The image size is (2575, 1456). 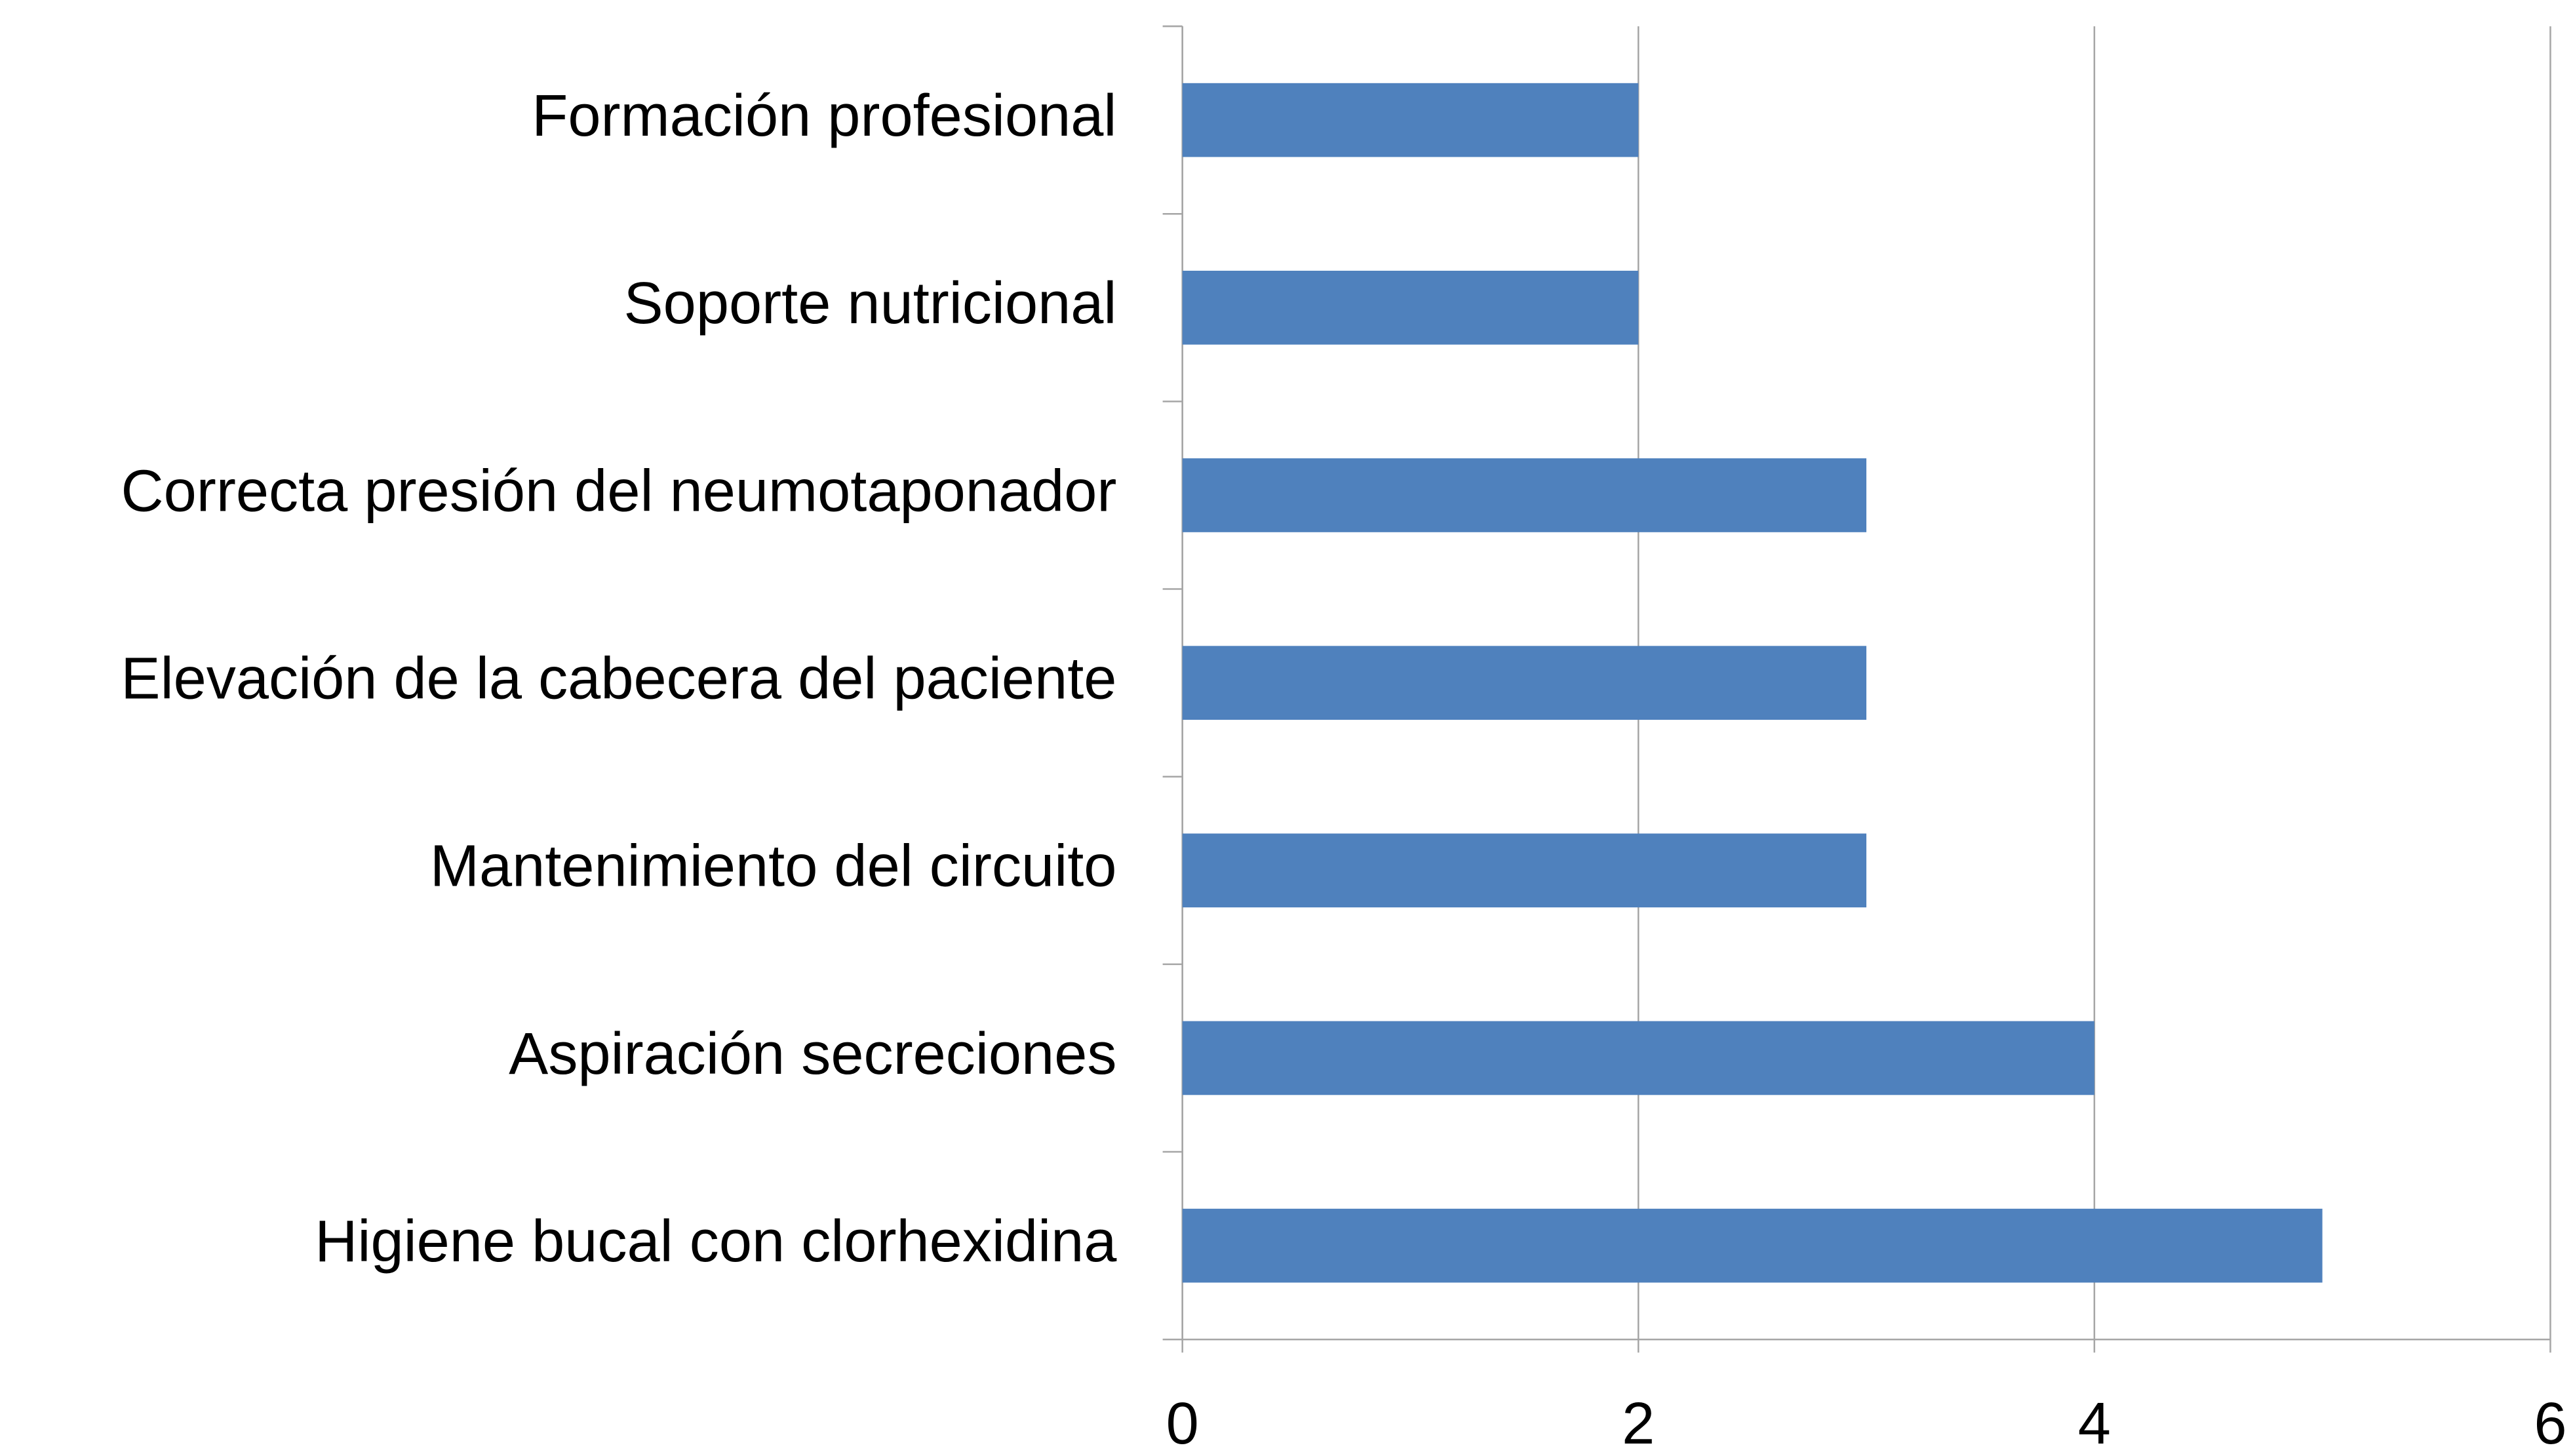 What do you see at coordinates (871, 303) in the screenshot?
I see `y-tick-label: Soporte nutricional` at bounding box center [871, 303].